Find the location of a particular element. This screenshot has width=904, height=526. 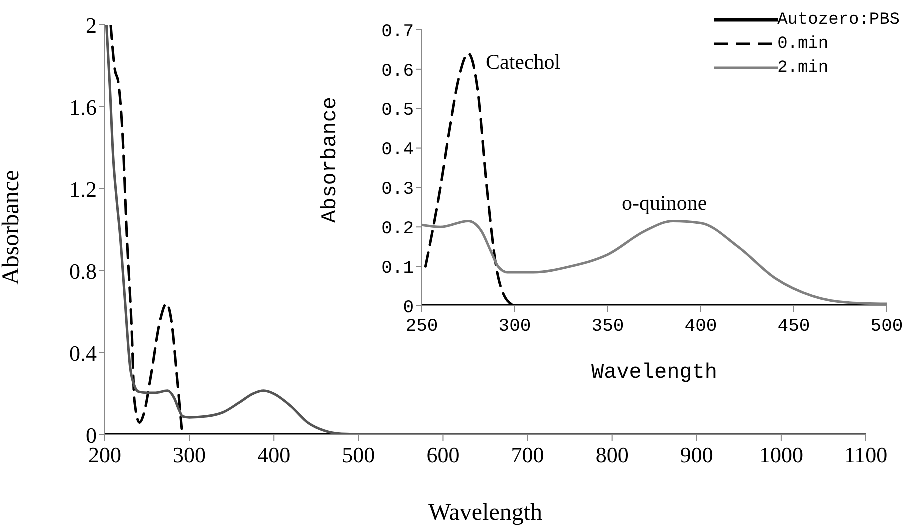

x-tick-label: 1100 is located at coordinates (866, 455).